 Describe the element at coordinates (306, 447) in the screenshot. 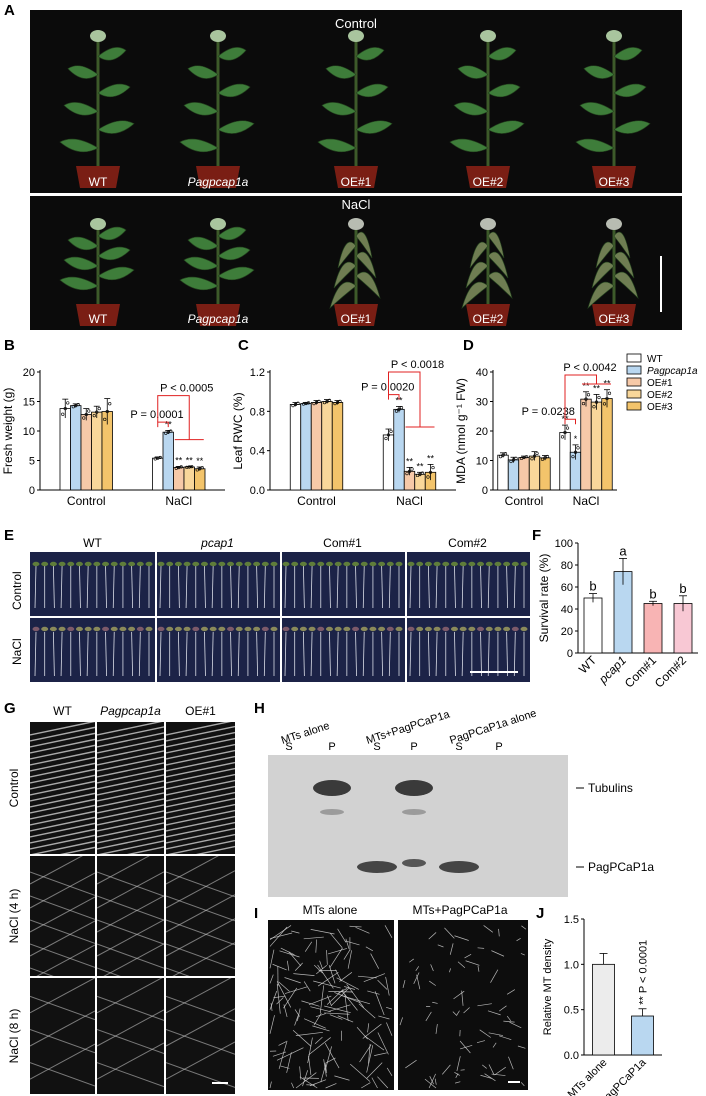

I see `bar-Pagpcap1a` at that location.